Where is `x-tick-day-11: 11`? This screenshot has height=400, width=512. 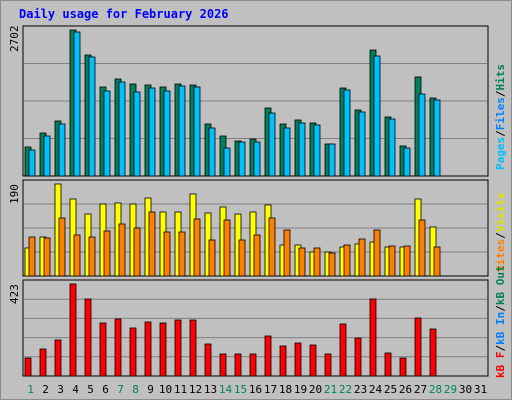
x-tick-day-11: 11 is located at coordinates (180, 389).